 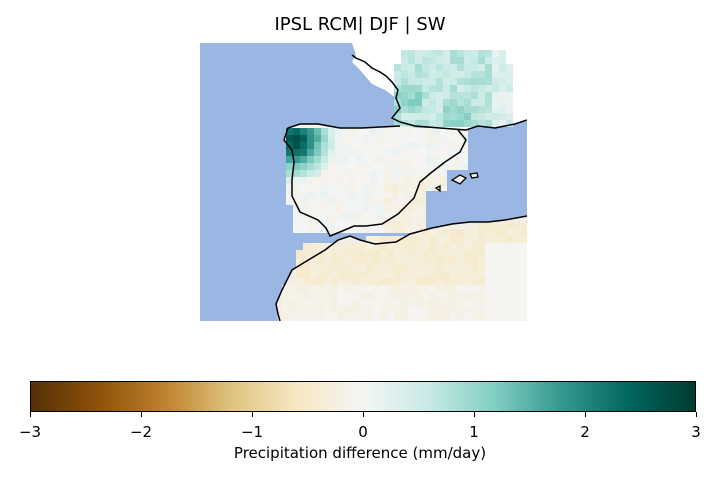 I want to click on colorbar-ticks: −3 −2 −1 0 1 2 3, so click(x=360, y=427).